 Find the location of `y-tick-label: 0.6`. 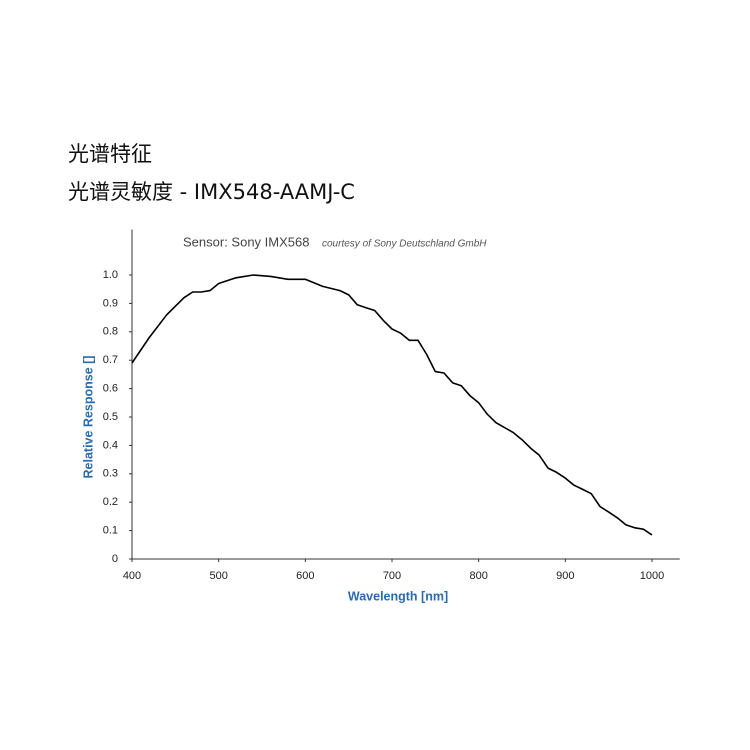

y-tick-label: 0.6 is located at coordinates (110, 389).